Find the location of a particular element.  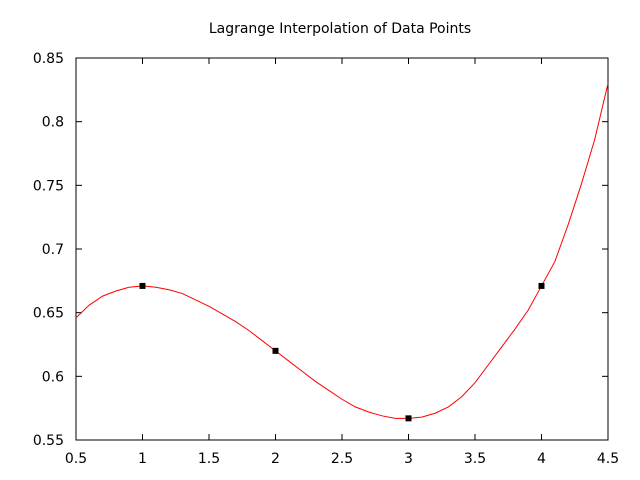

y-tick-label: 0.6 is located at coordinates (53, 377).